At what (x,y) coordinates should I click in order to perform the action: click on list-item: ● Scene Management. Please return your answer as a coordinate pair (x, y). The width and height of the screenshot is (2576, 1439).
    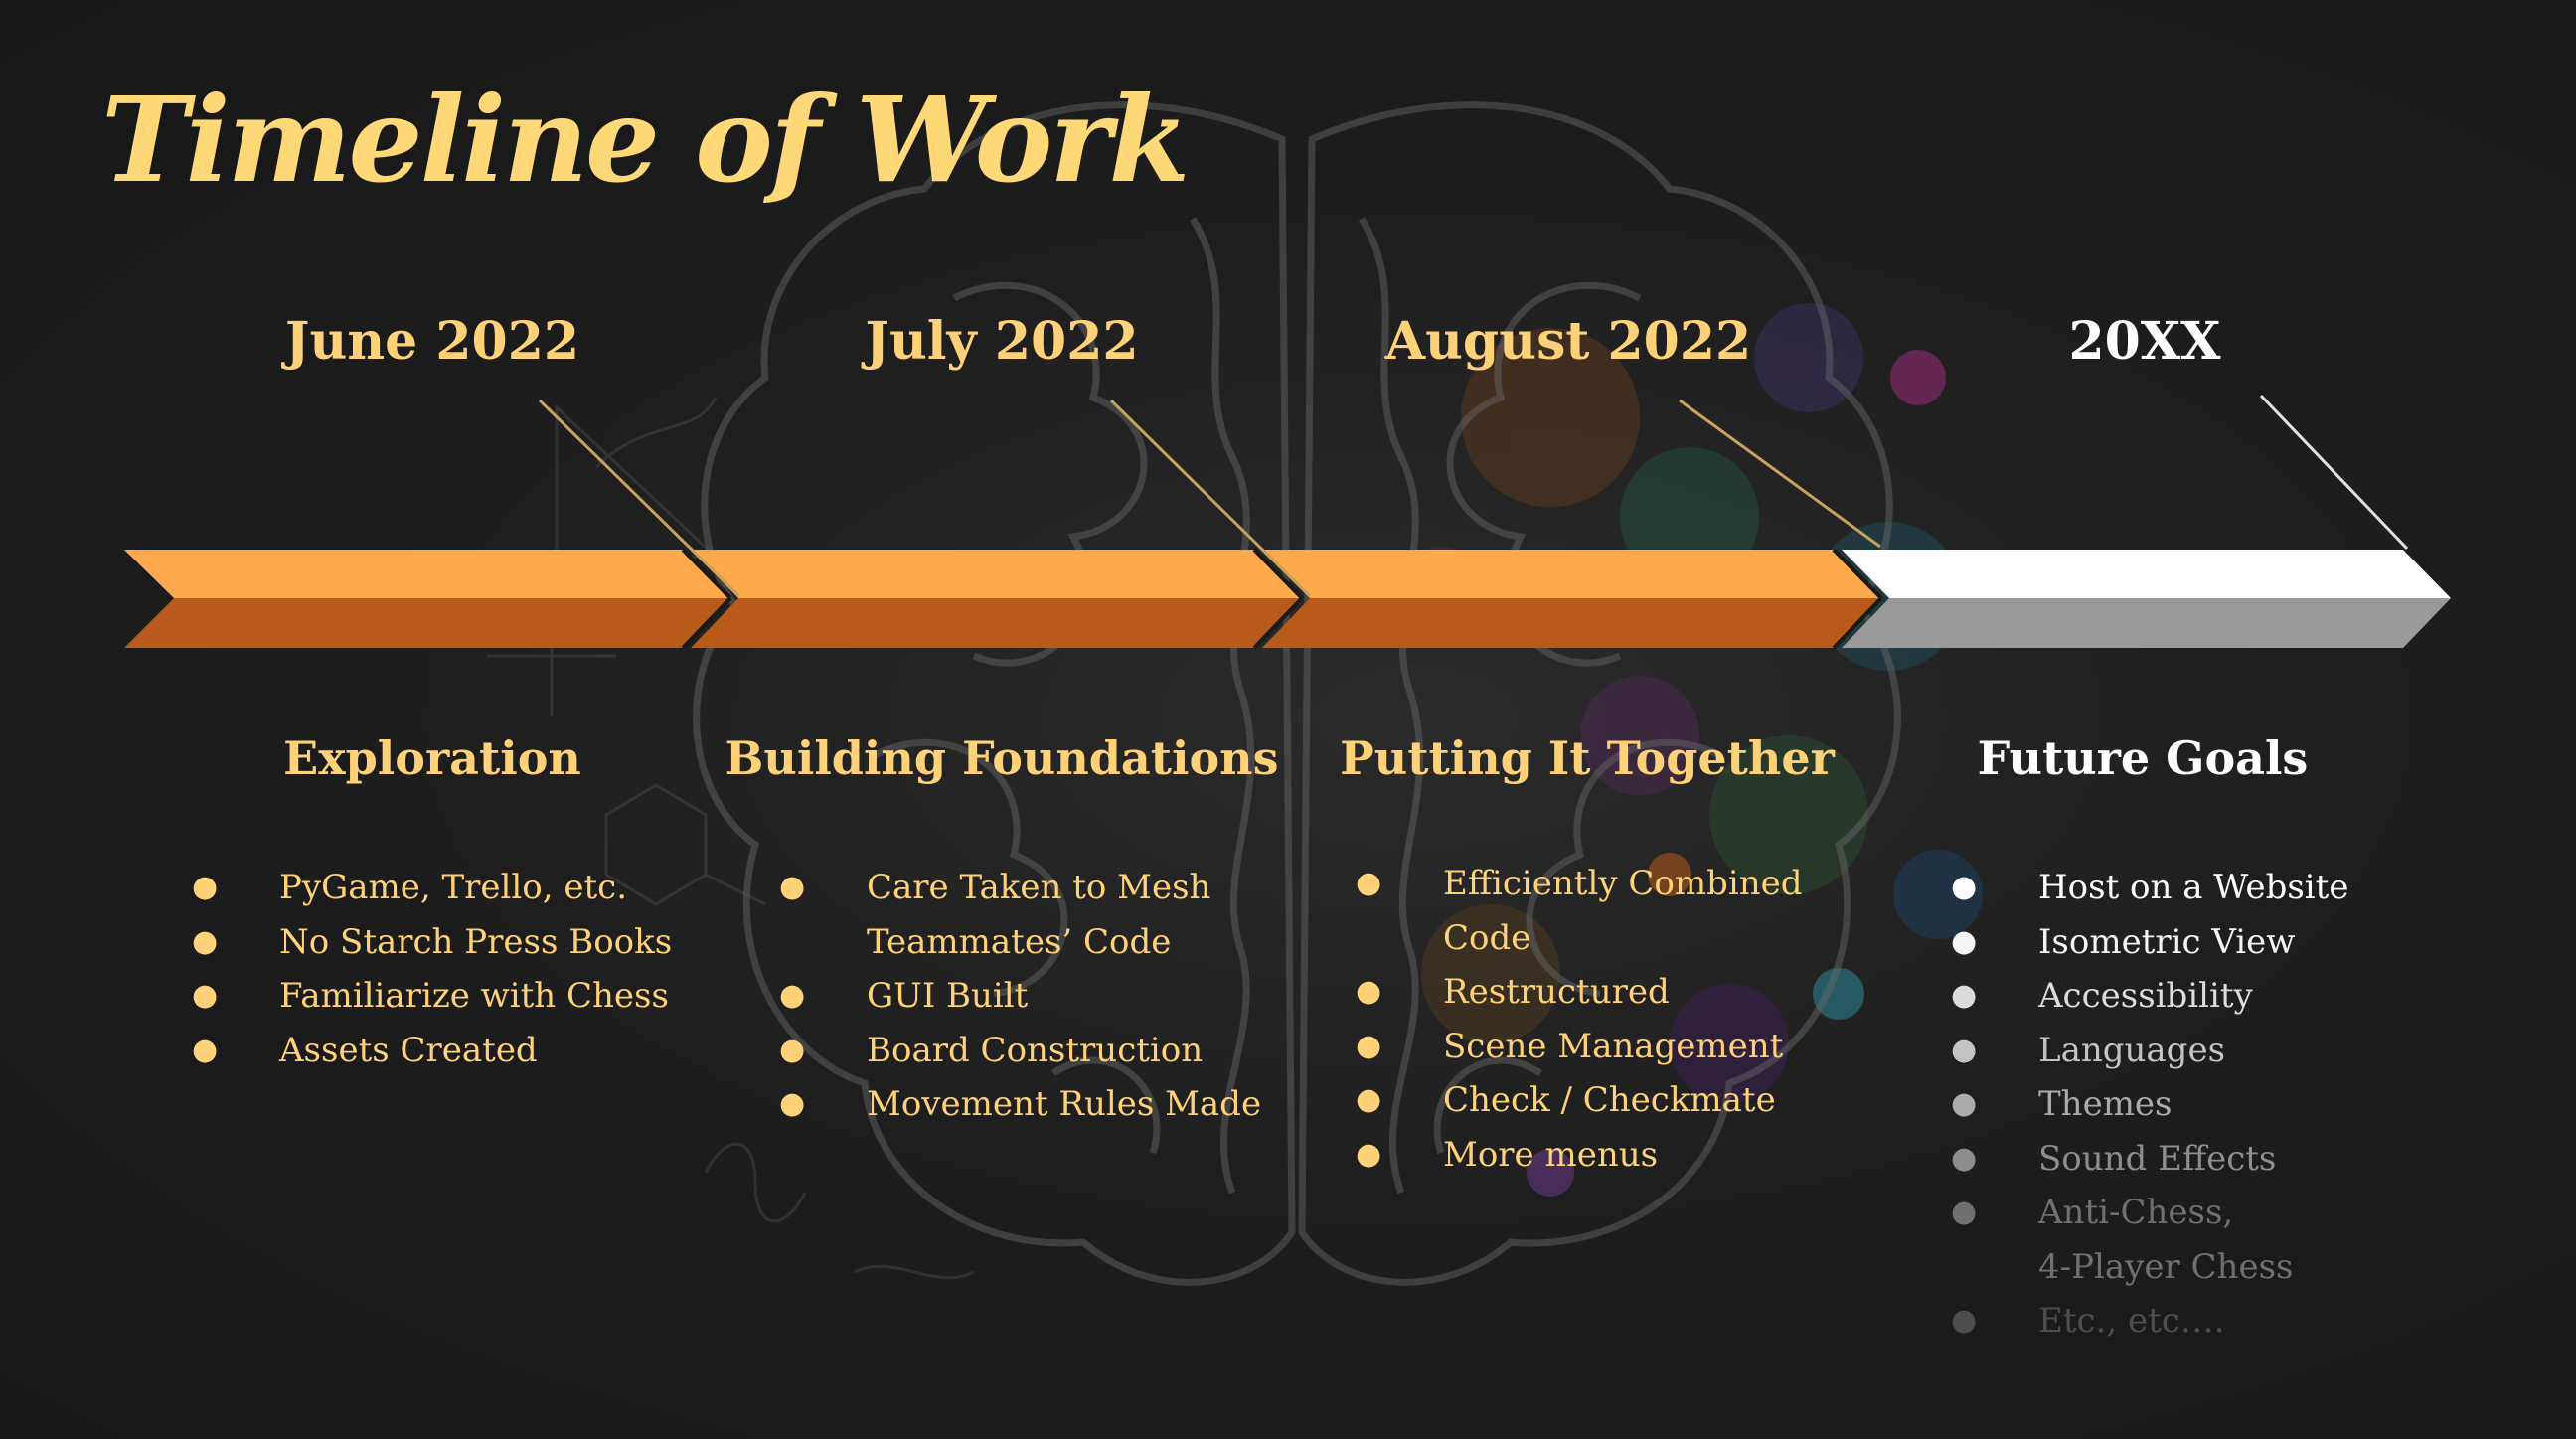
    Looking at the image, I should click on (1570, 1046).